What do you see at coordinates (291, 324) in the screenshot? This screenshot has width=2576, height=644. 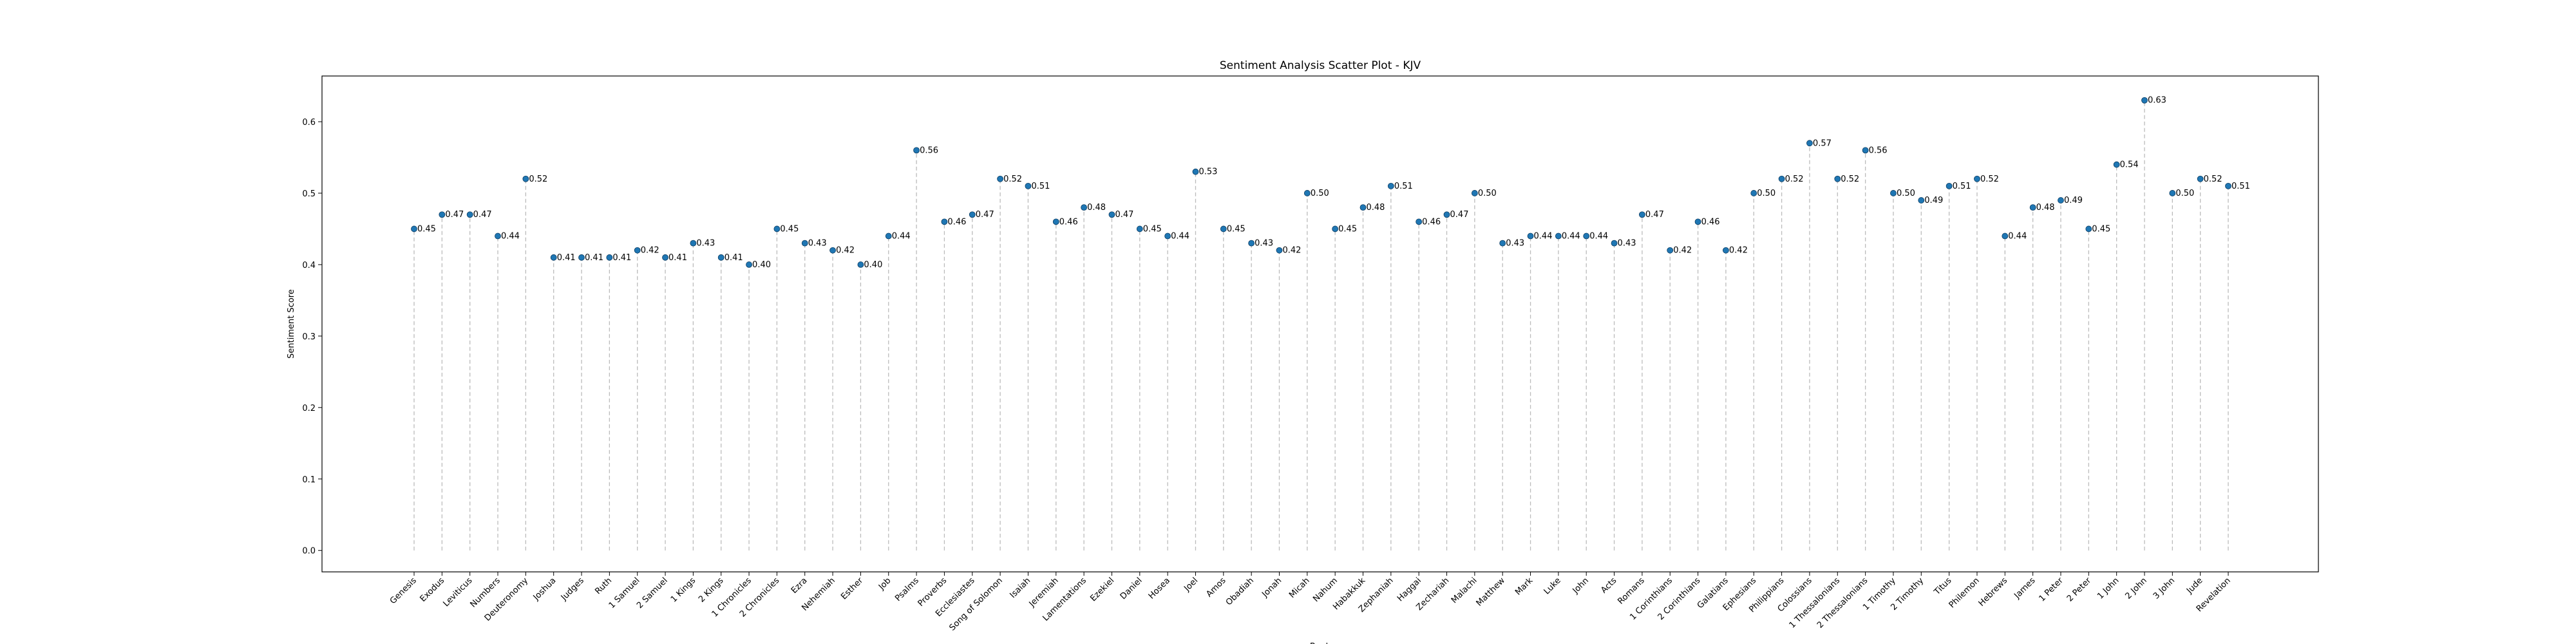 I see `y-axis-label: Sentiment Score` at bounding box center [291, 324].